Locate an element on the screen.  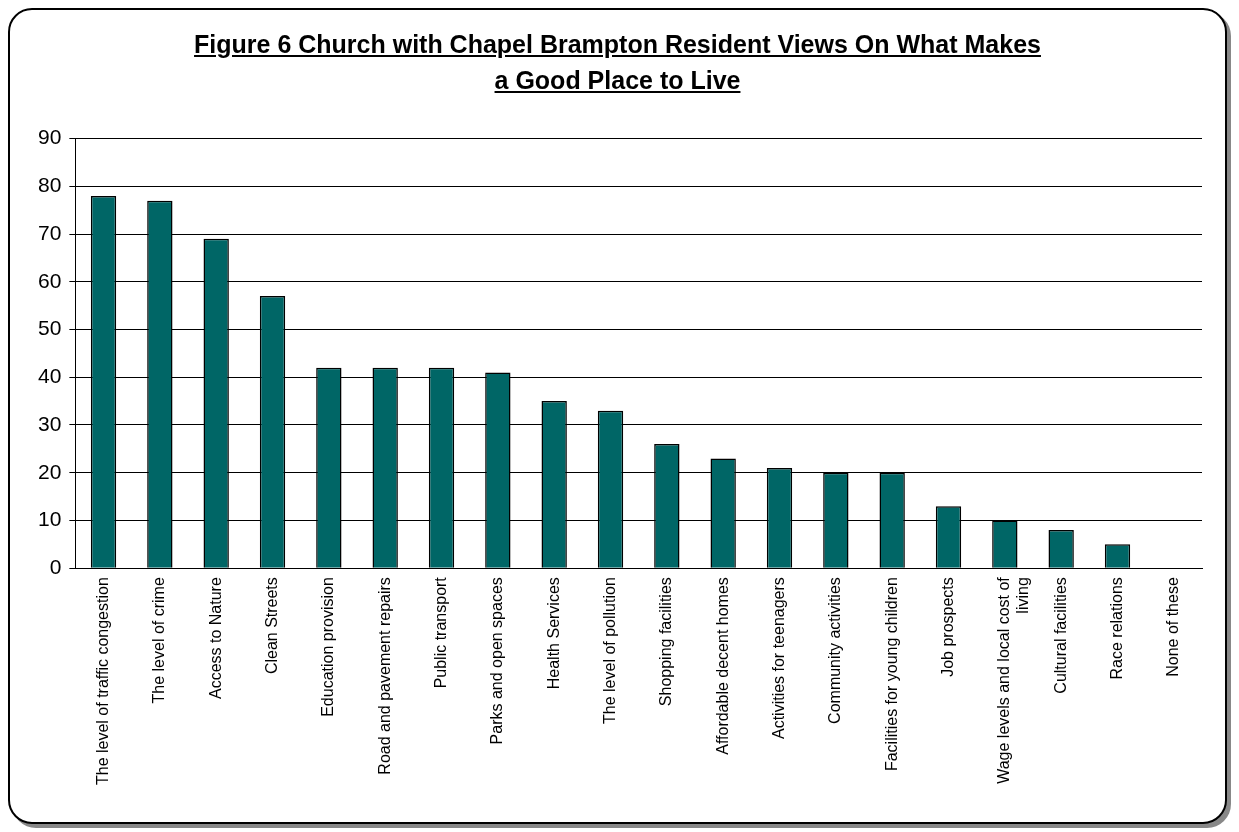
y-tick-label: 70 is located at coordinates (50, 232).